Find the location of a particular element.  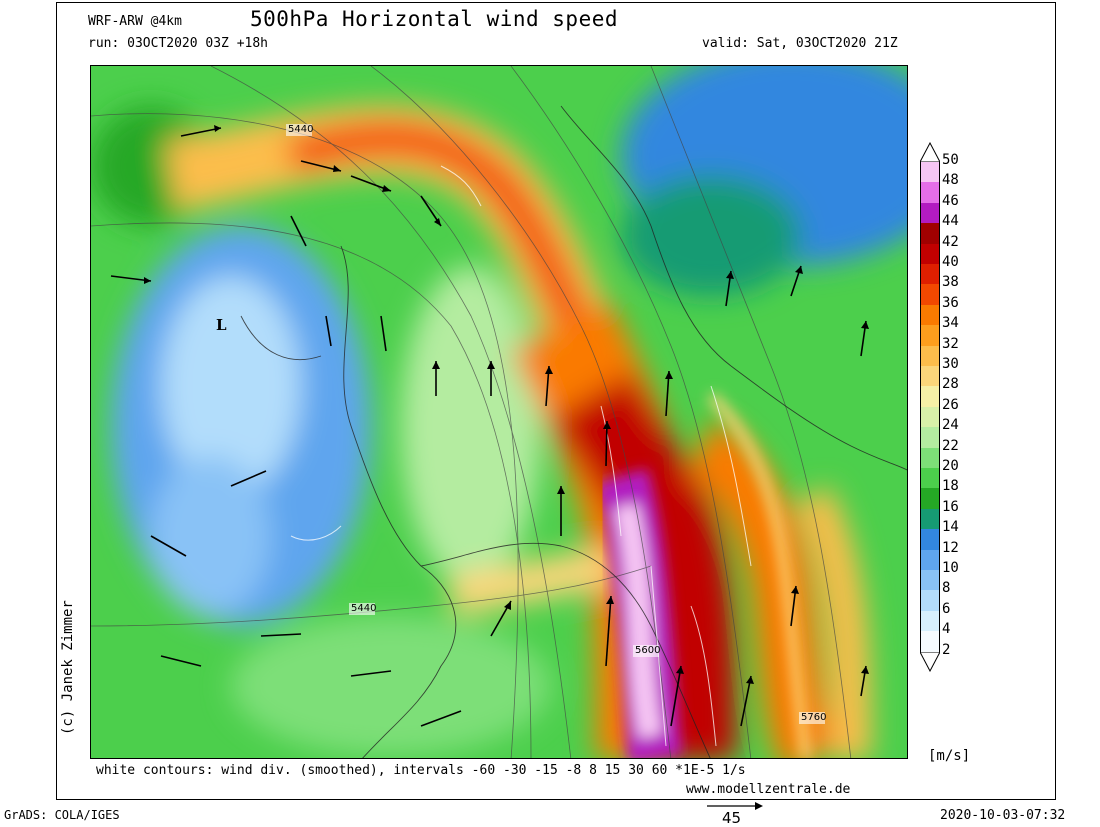

colorbar-tick-label: 38 is located at coordinates (950, 282).